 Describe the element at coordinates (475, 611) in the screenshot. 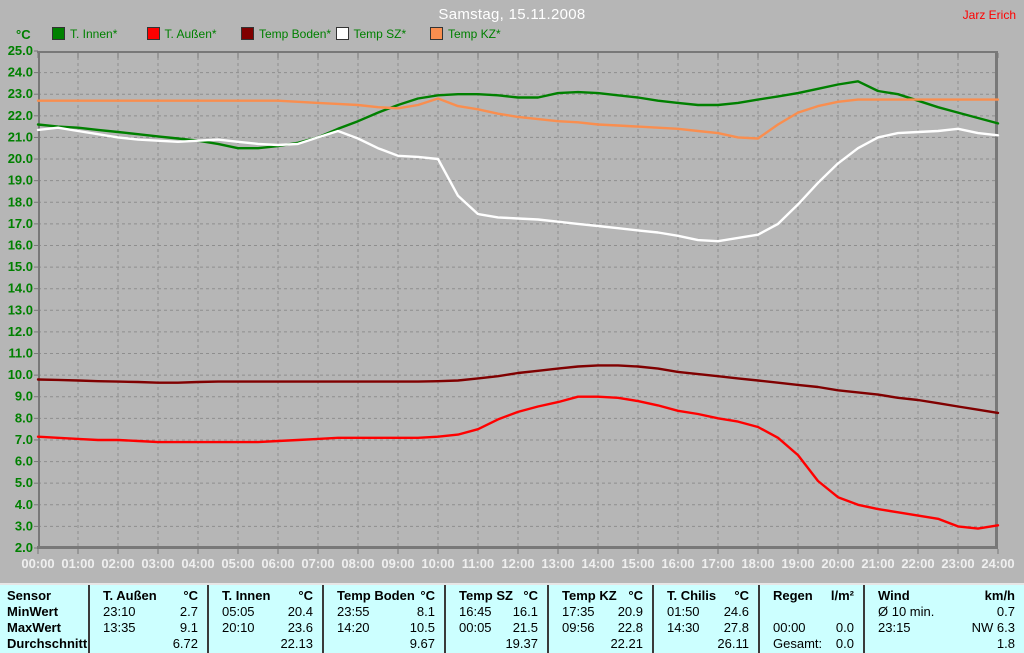

I see `stat-time-cell: 16:45` at that location.